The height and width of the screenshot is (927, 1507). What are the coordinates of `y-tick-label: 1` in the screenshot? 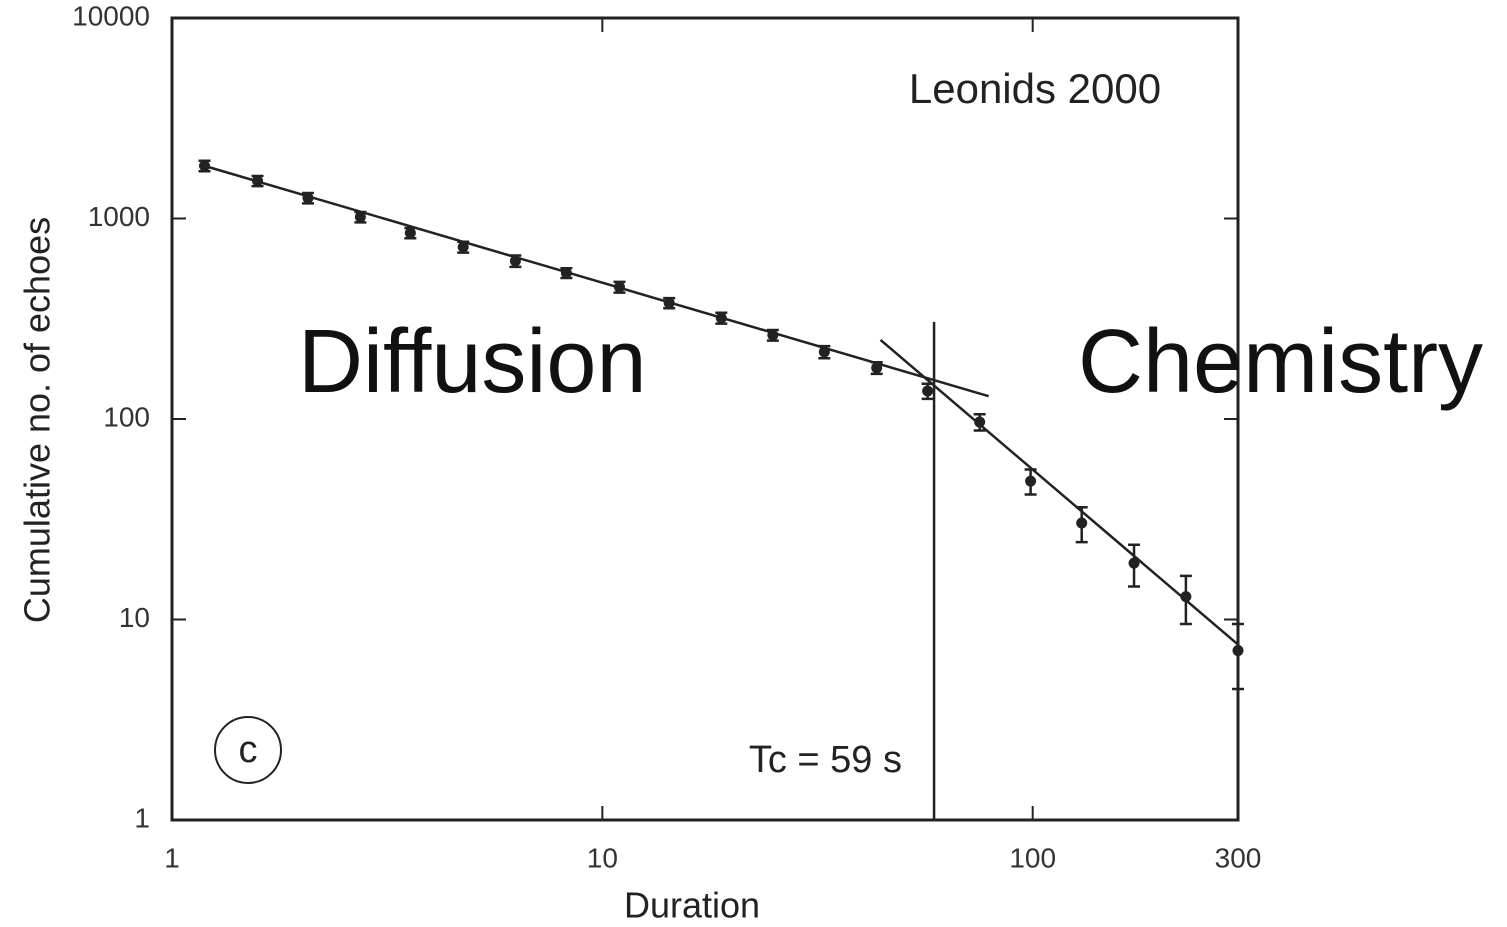 It's located at (142, 817).